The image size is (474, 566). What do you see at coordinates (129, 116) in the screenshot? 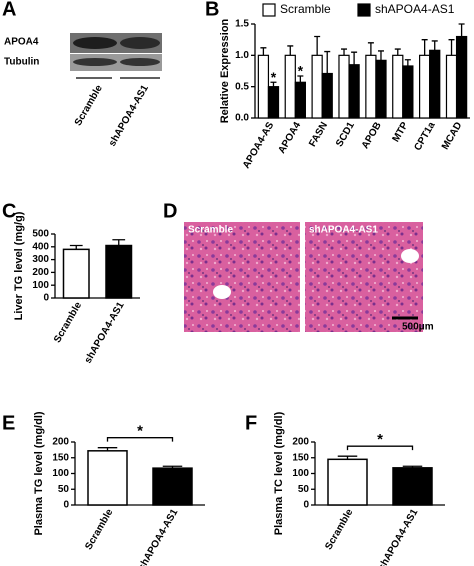
I see `lane-label: shAPOA4-AS1` at bounding box center [129, 116].